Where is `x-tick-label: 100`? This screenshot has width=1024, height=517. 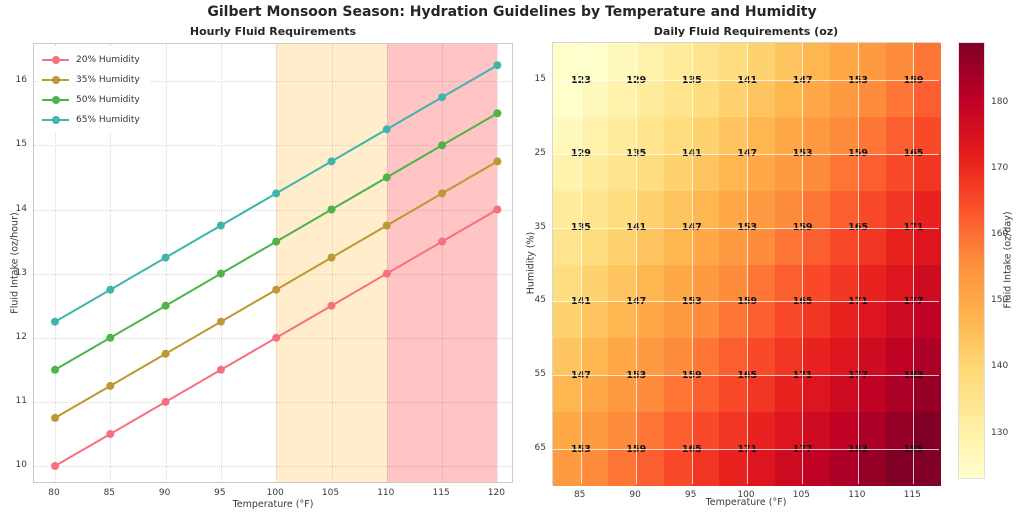
x-tick-label: 100 is located at coordinates (746, 495).